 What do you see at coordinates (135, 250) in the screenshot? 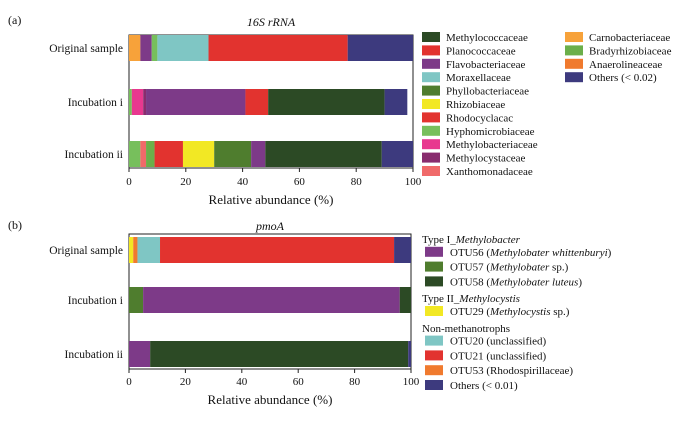
I see `bar-segment-original-sample-otu53-rhodospirillaceae` at bounding box center [135, 250].